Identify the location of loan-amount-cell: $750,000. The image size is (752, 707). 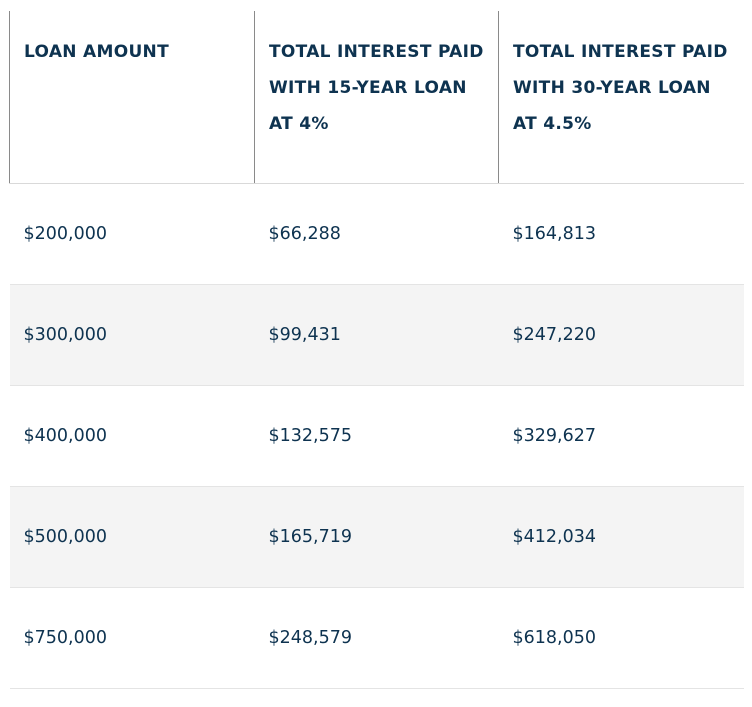
(132, 638).